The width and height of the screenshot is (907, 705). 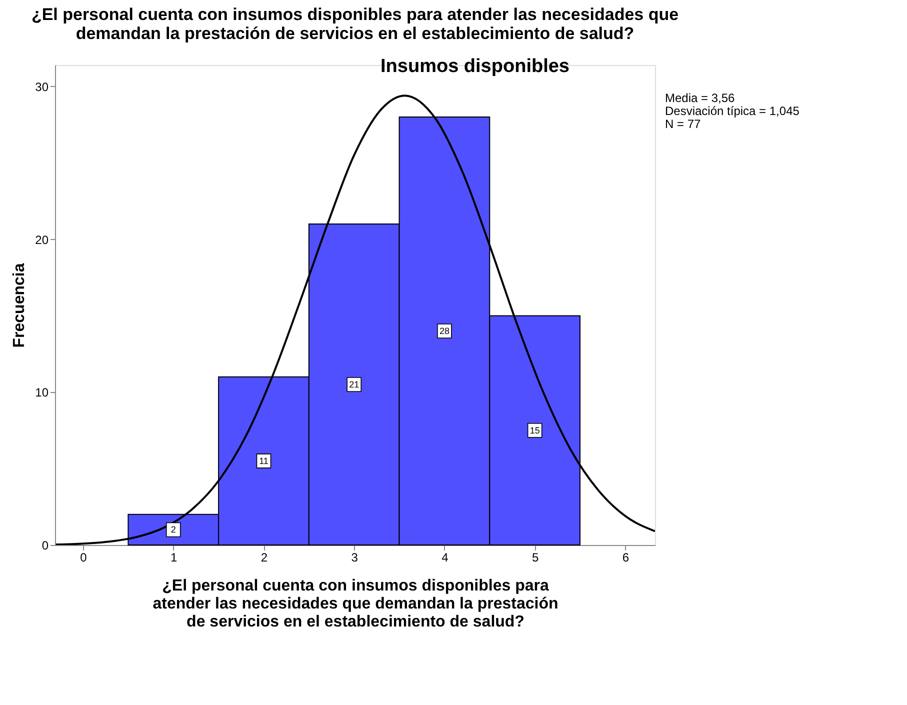 I want to click on data-label: 28, so click(x=444, y=331).